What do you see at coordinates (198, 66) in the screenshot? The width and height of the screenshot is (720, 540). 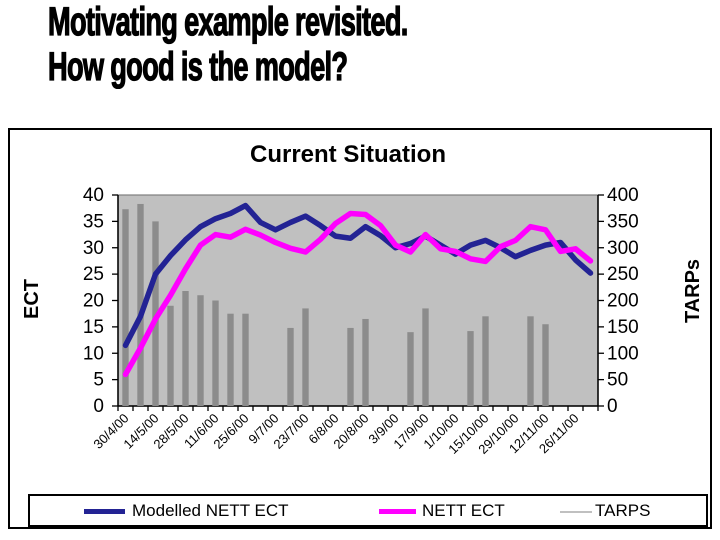 I see `slide-title-line2: How good is the model?` at bounding box center [198, 66].